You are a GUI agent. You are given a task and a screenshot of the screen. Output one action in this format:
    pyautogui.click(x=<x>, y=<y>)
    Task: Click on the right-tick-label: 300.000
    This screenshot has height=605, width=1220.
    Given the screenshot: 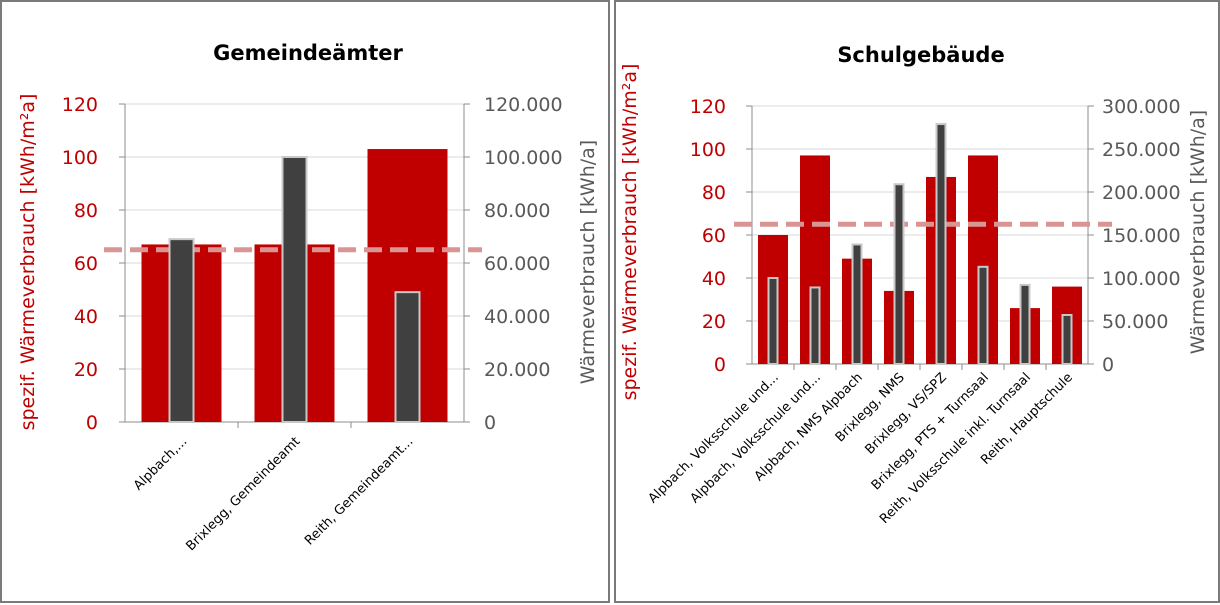 What is the action you would take?
    pyautogui.click(x=1141, y=107)
    